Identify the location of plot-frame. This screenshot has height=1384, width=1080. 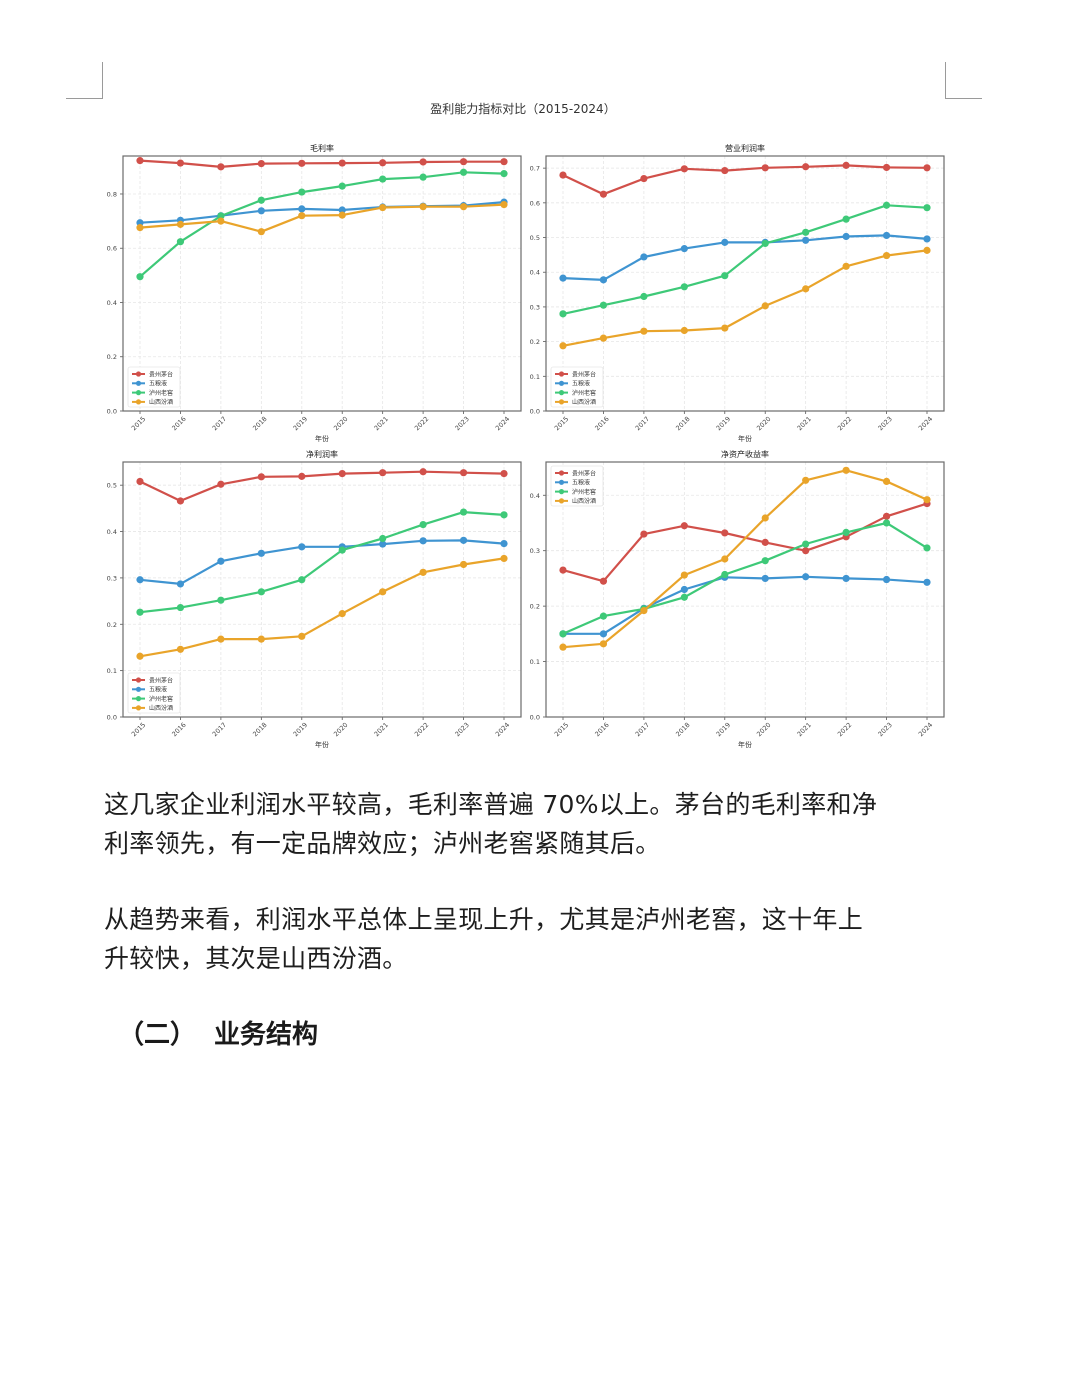
(745, 283).